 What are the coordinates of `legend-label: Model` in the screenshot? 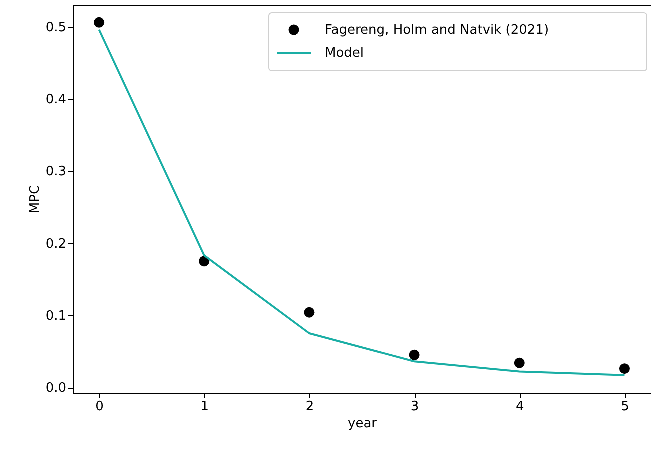 It's located at (344, 53).